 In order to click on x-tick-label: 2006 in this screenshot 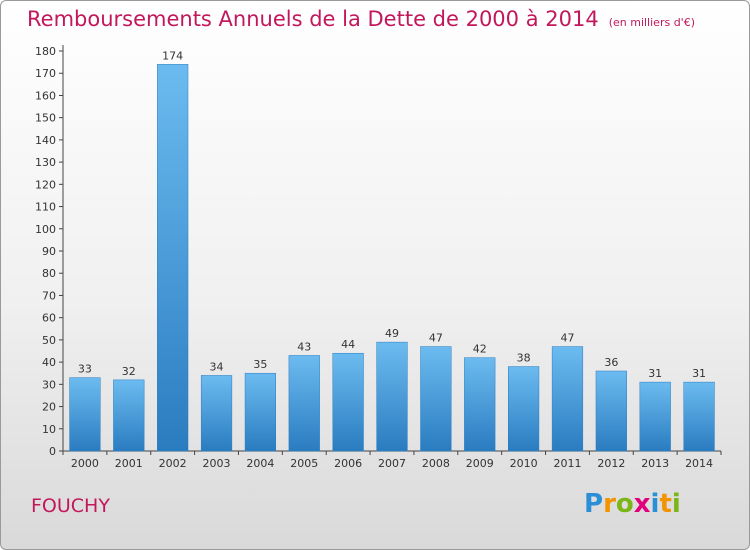, I will do `click(348, 463)`.